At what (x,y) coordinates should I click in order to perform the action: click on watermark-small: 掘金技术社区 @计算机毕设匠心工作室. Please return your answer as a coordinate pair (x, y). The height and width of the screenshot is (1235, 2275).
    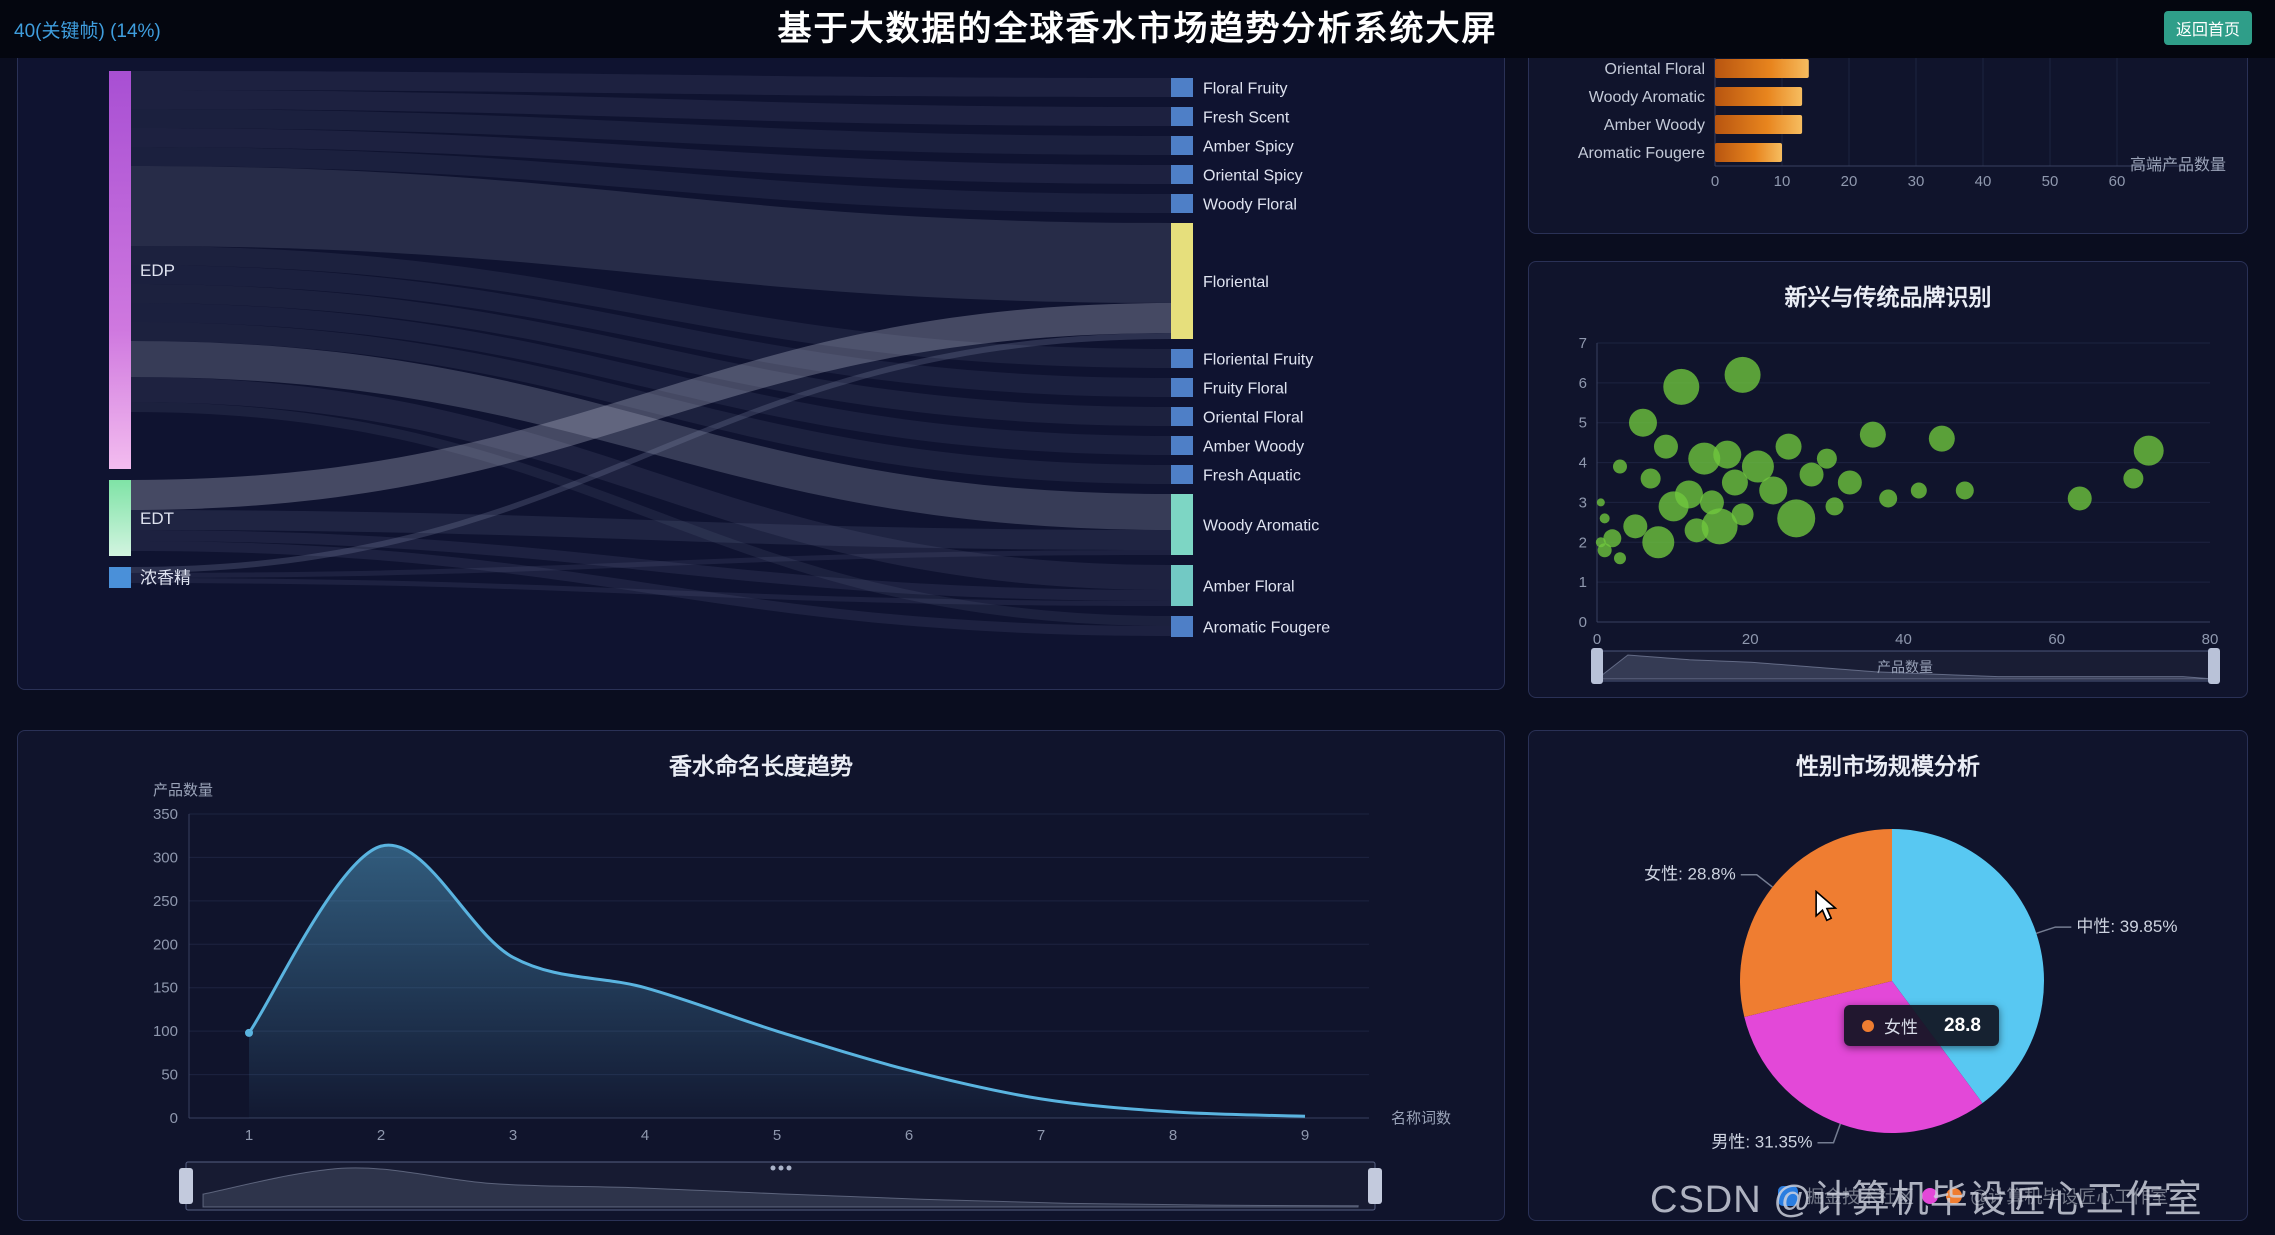
    Looking at the image, I should click on (1973, 1196).